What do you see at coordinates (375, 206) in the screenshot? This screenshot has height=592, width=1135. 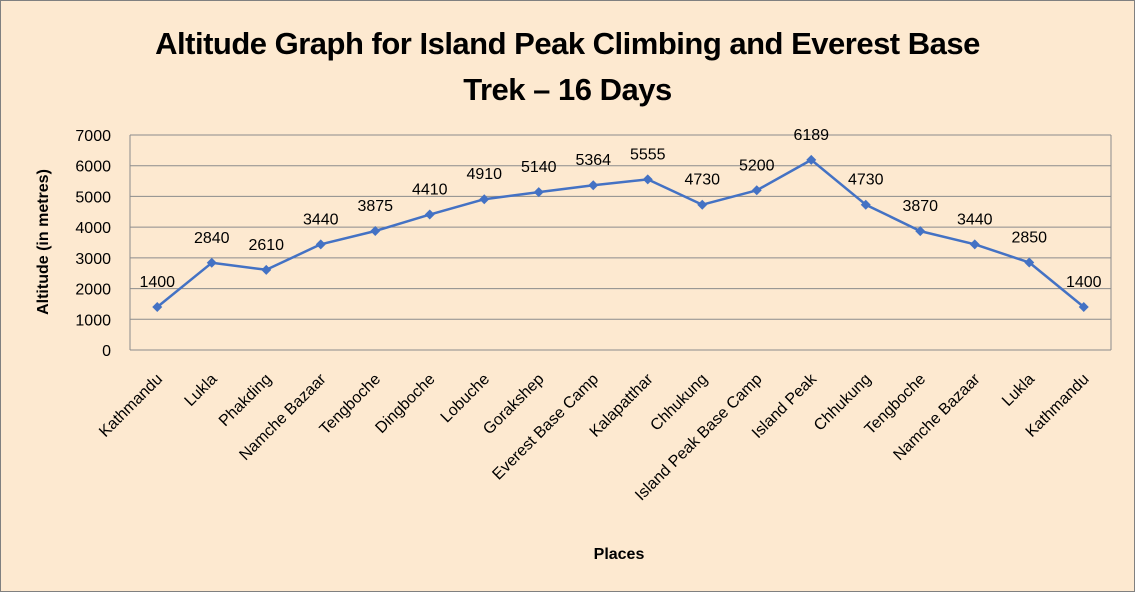 I see `data-label: 3875` at bounding box center [375, 206].